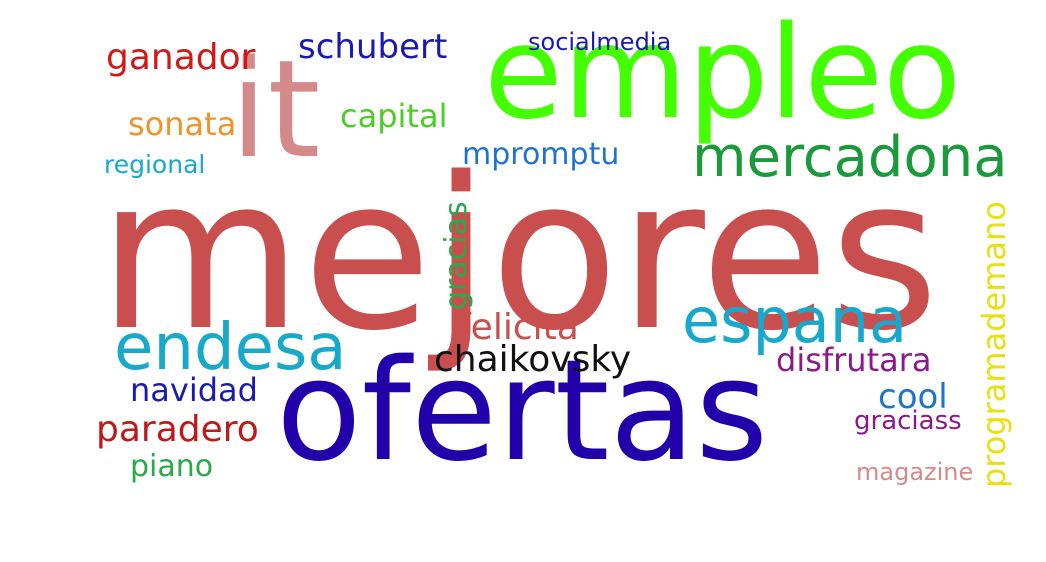 The image size is (1046, 562). I want to click on word-graciass: graciass, so click(908, 421).